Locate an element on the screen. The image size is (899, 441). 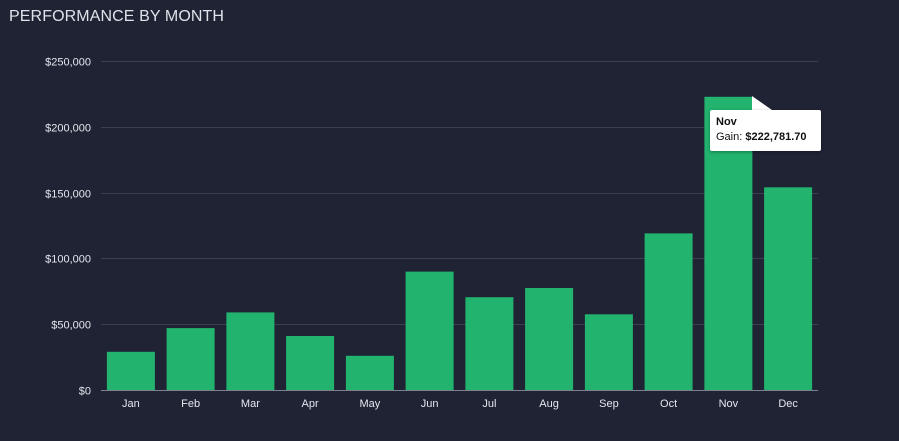
x-tick-label: May is located at coordinates (370, 404).